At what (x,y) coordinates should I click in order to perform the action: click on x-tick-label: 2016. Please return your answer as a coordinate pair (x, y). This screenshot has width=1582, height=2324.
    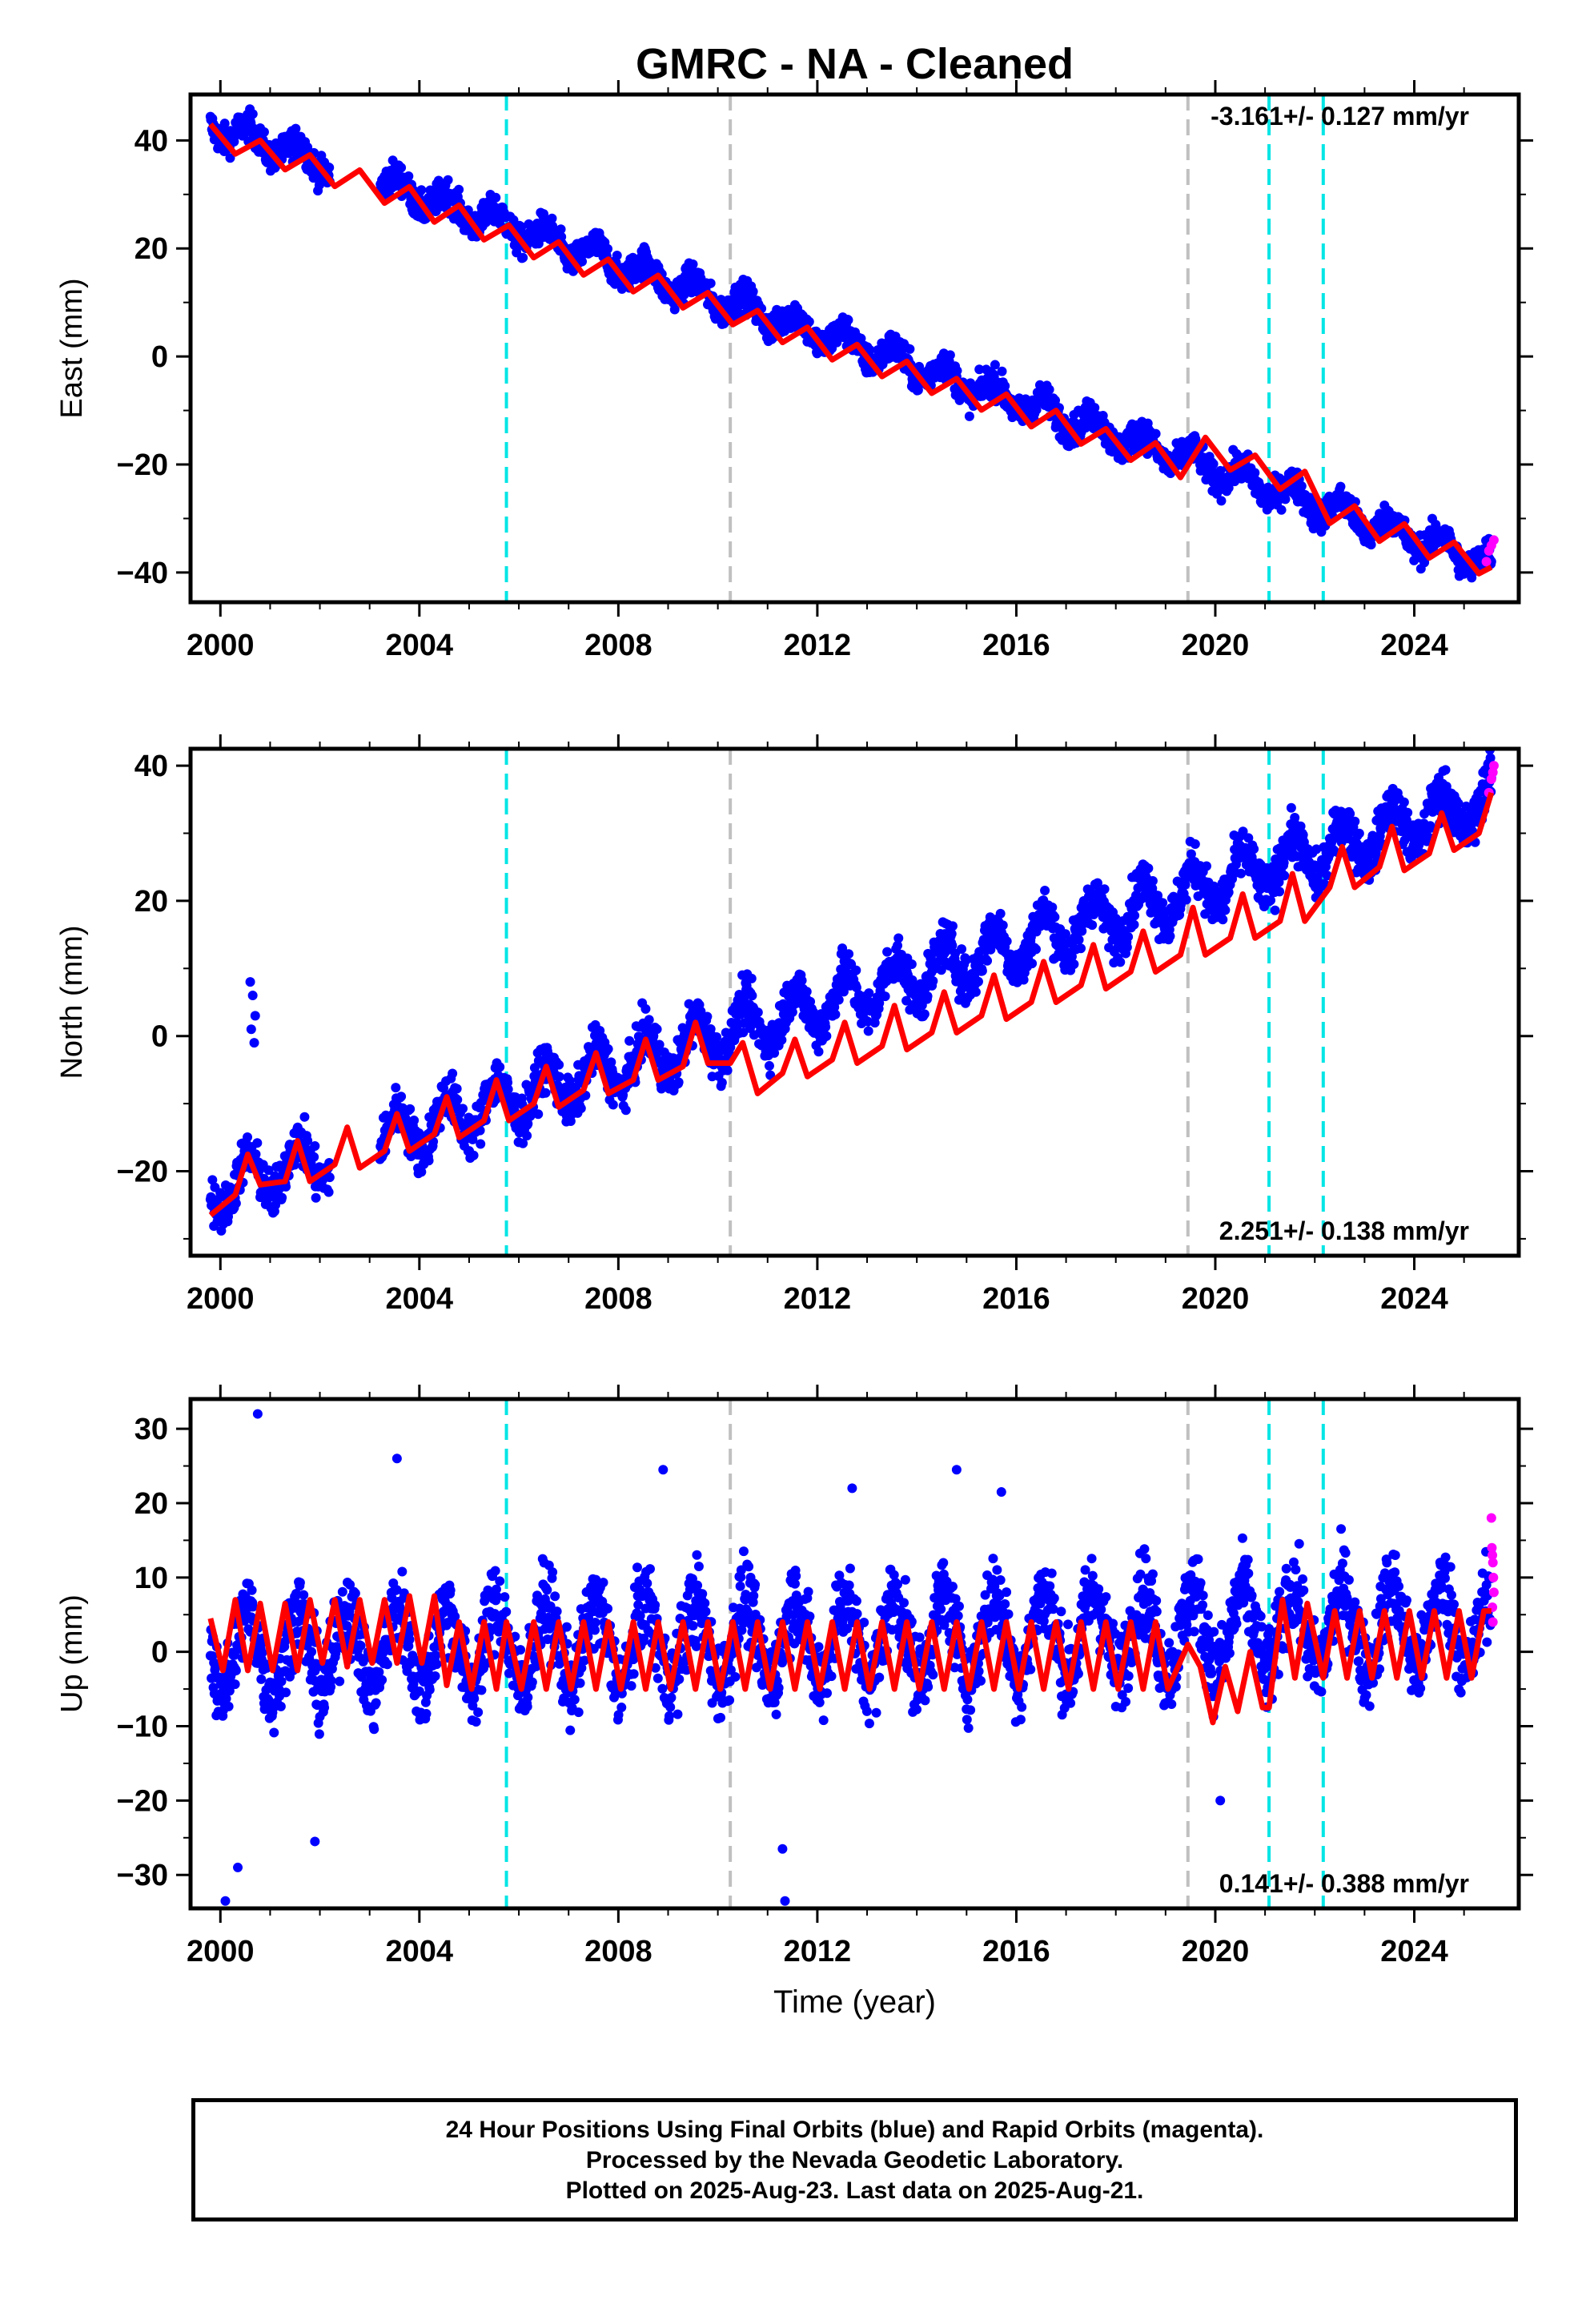
    Looking at the image, I should click on (1016, 645).